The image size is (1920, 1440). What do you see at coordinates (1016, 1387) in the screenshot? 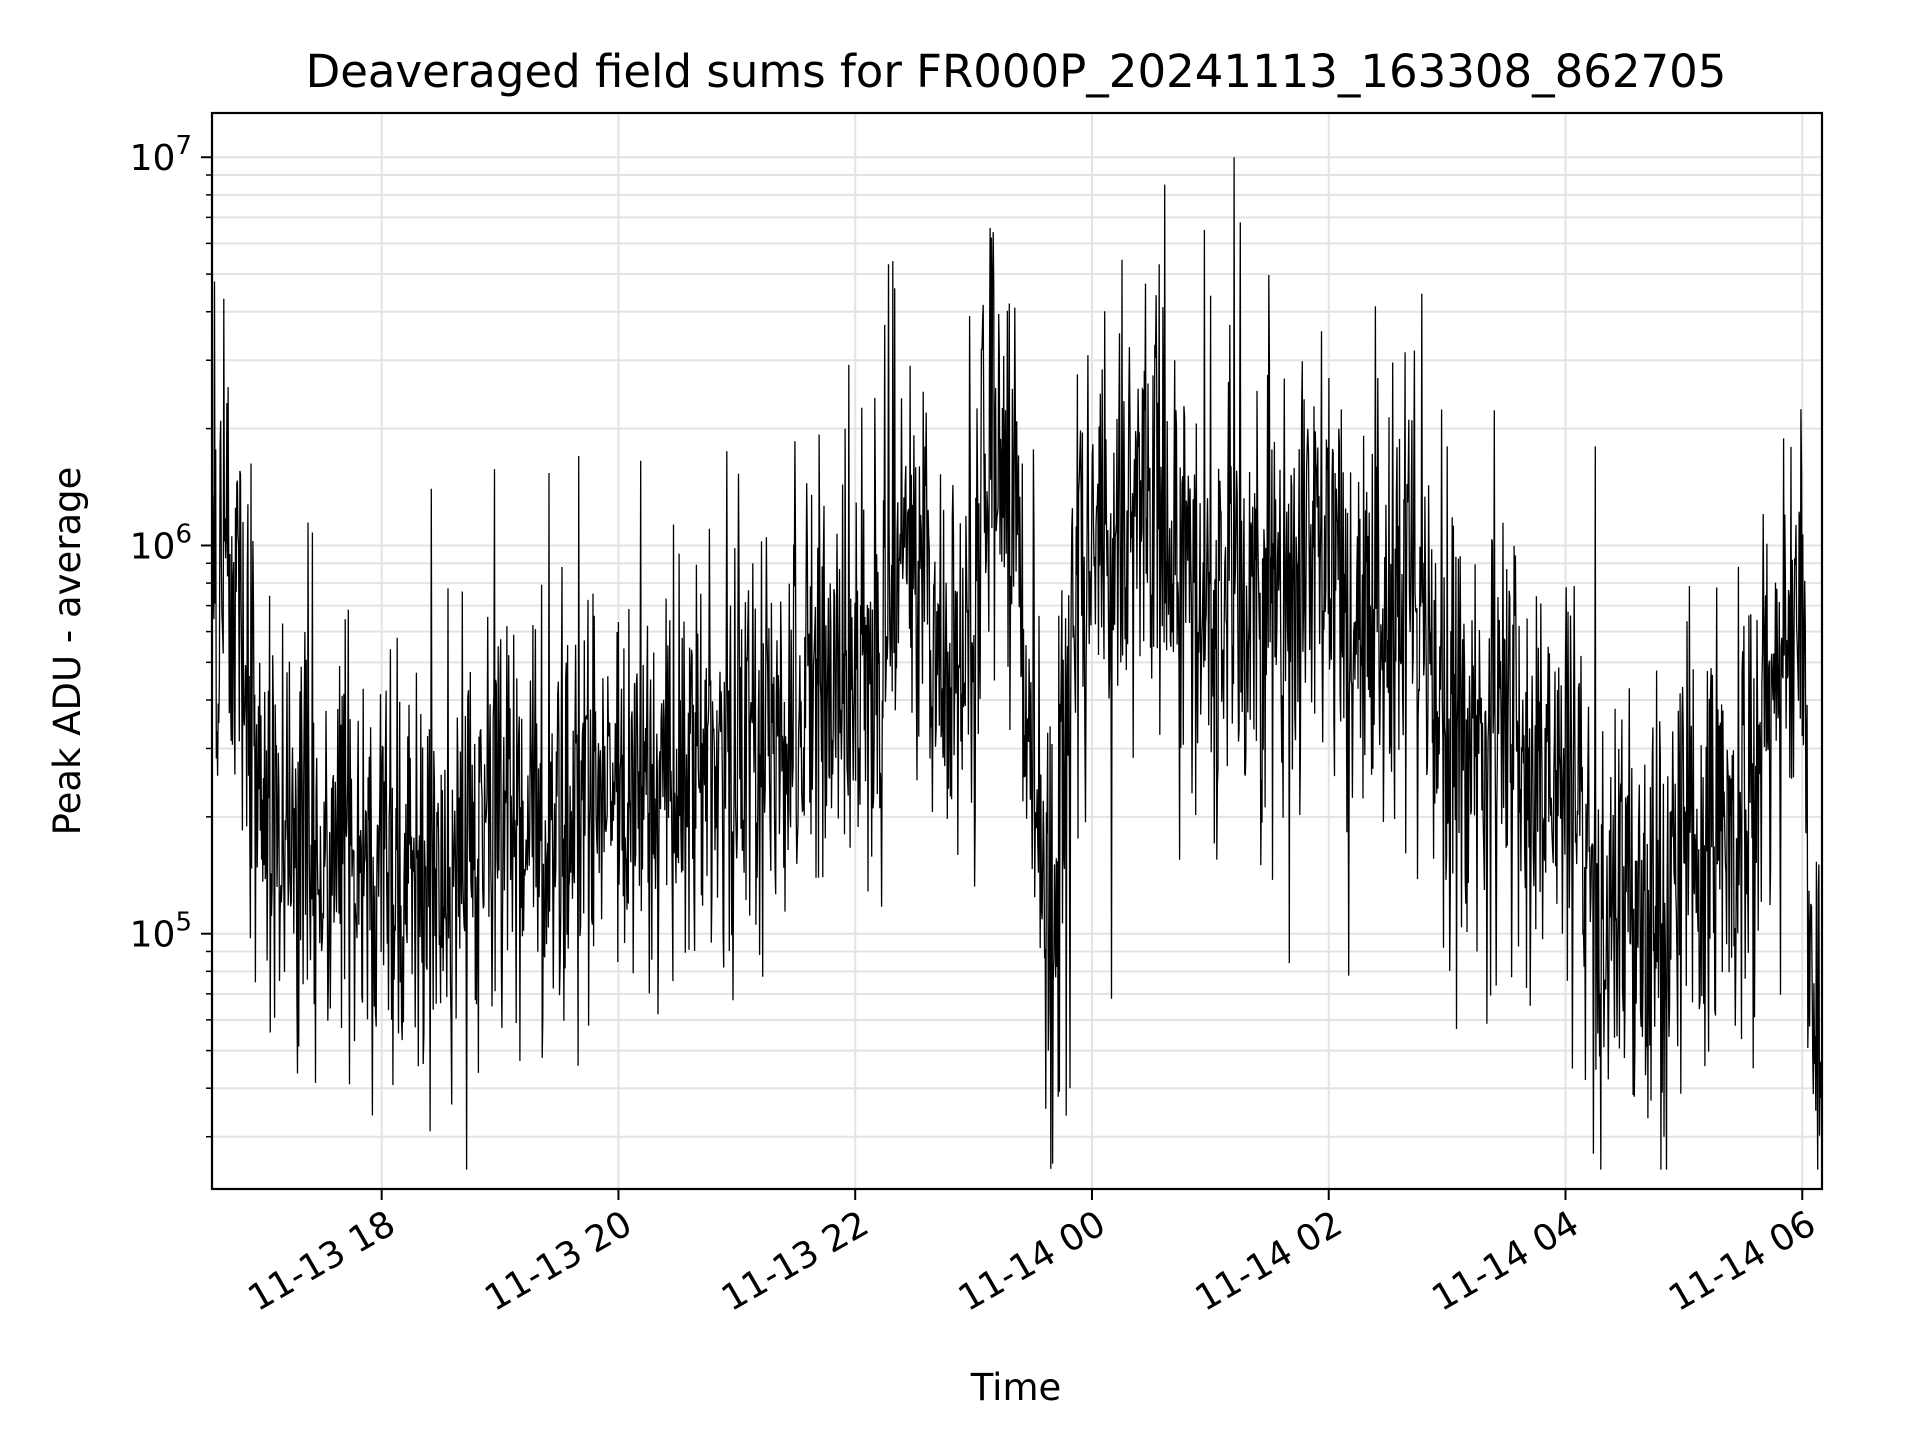
I see `x-axis-label: Time` at bounding box center [1016, 1387].